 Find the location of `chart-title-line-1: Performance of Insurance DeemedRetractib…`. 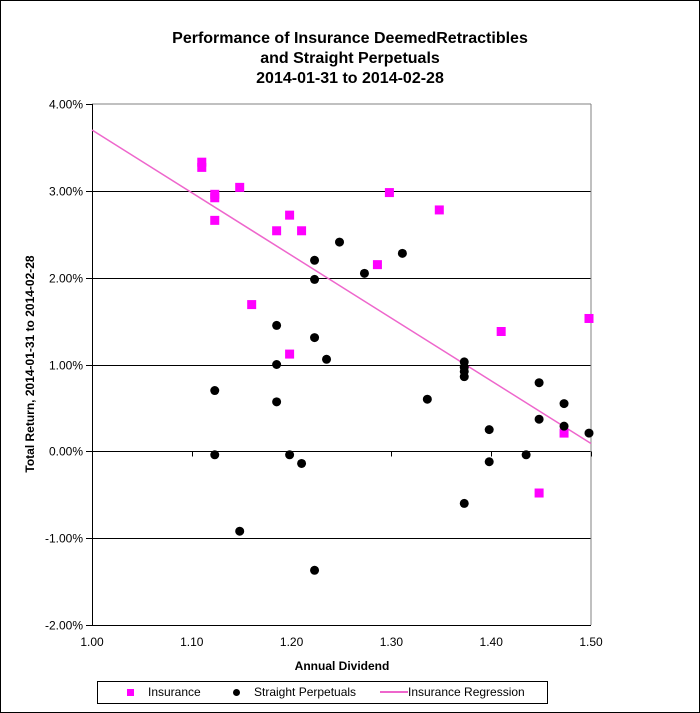

chart-title-line-1: Performance of Insurance DeemedRetractib… is located at coordinates (350, 38).